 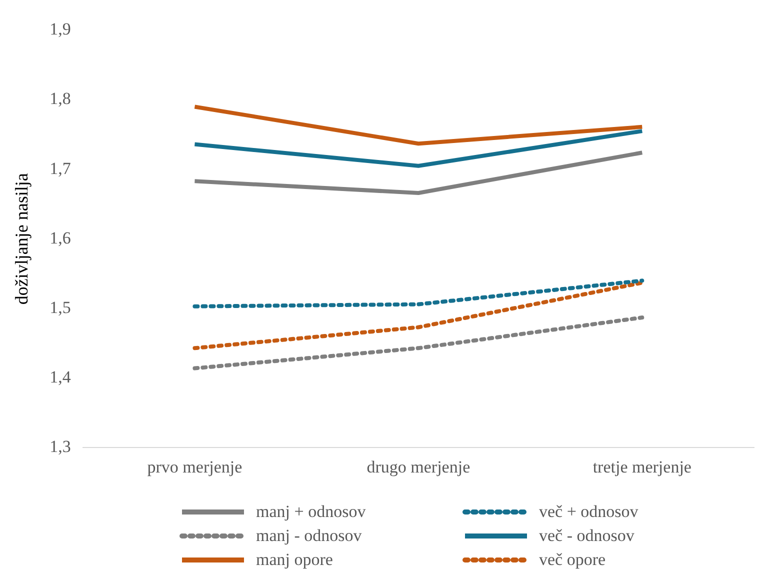 What do you see at coordinates (22, 239) in the screenshot?
I see `y-axis-title: doživljanje nasilja` at bounding box center [22, 239].